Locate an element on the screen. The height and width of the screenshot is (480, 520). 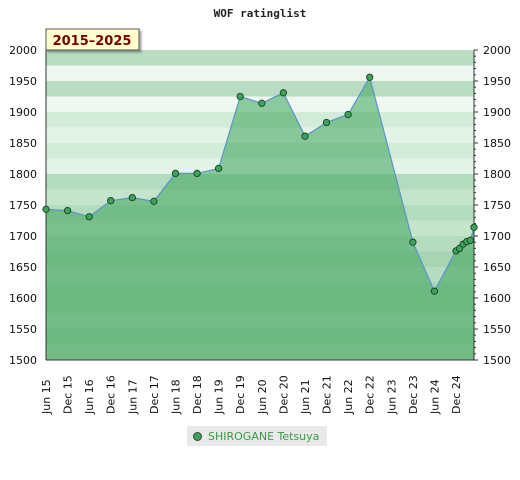
x-tick-label: Dec 19 is located at coordinates (240, 394).